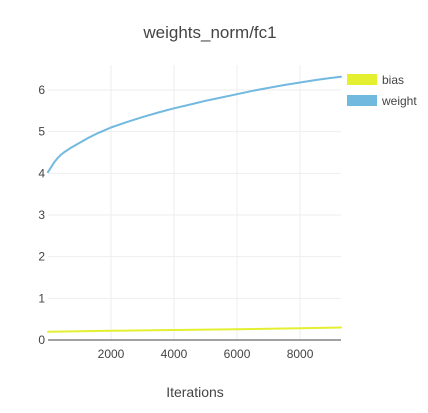 Image resolution: width=428 pixels, height=413 pixels. Describe the element at coordinates (174, 354) in the screenshot. I see `x-tick-label: 4000` at that location.